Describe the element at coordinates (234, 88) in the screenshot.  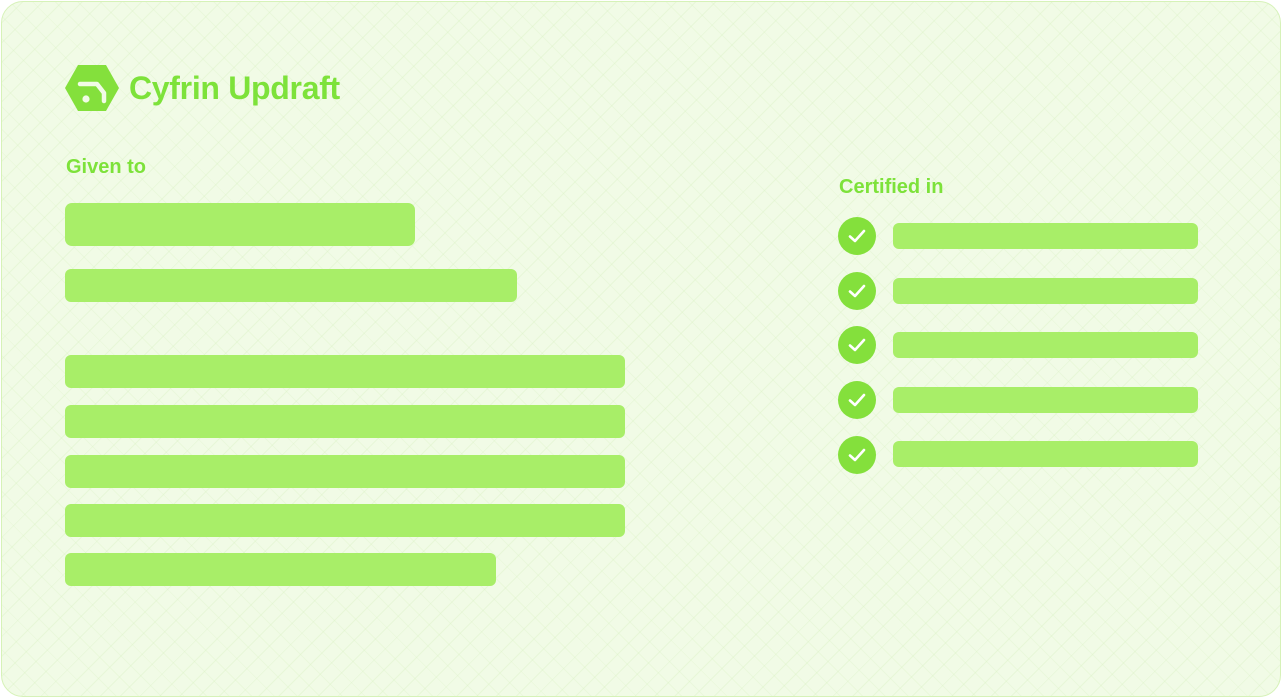
I see `brand-name: Cyfrin Updraft` at that location.